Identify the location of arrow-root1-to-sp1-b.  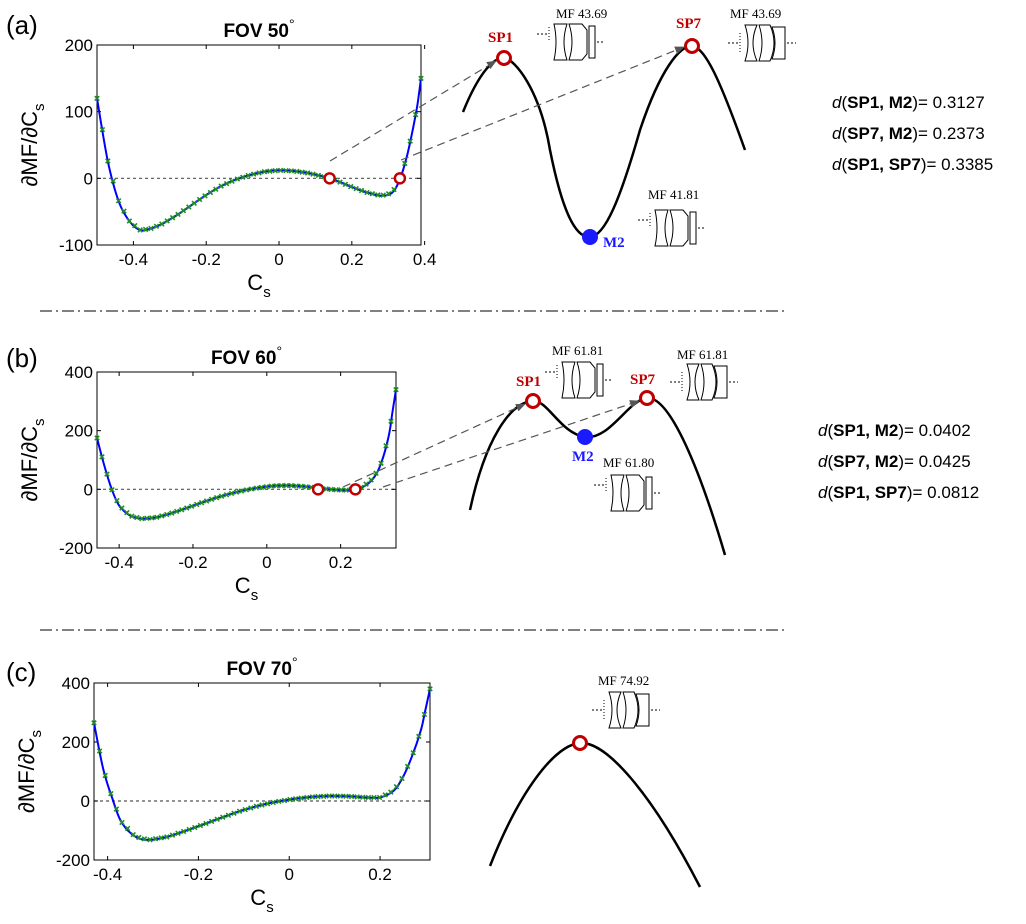
(434, 445).